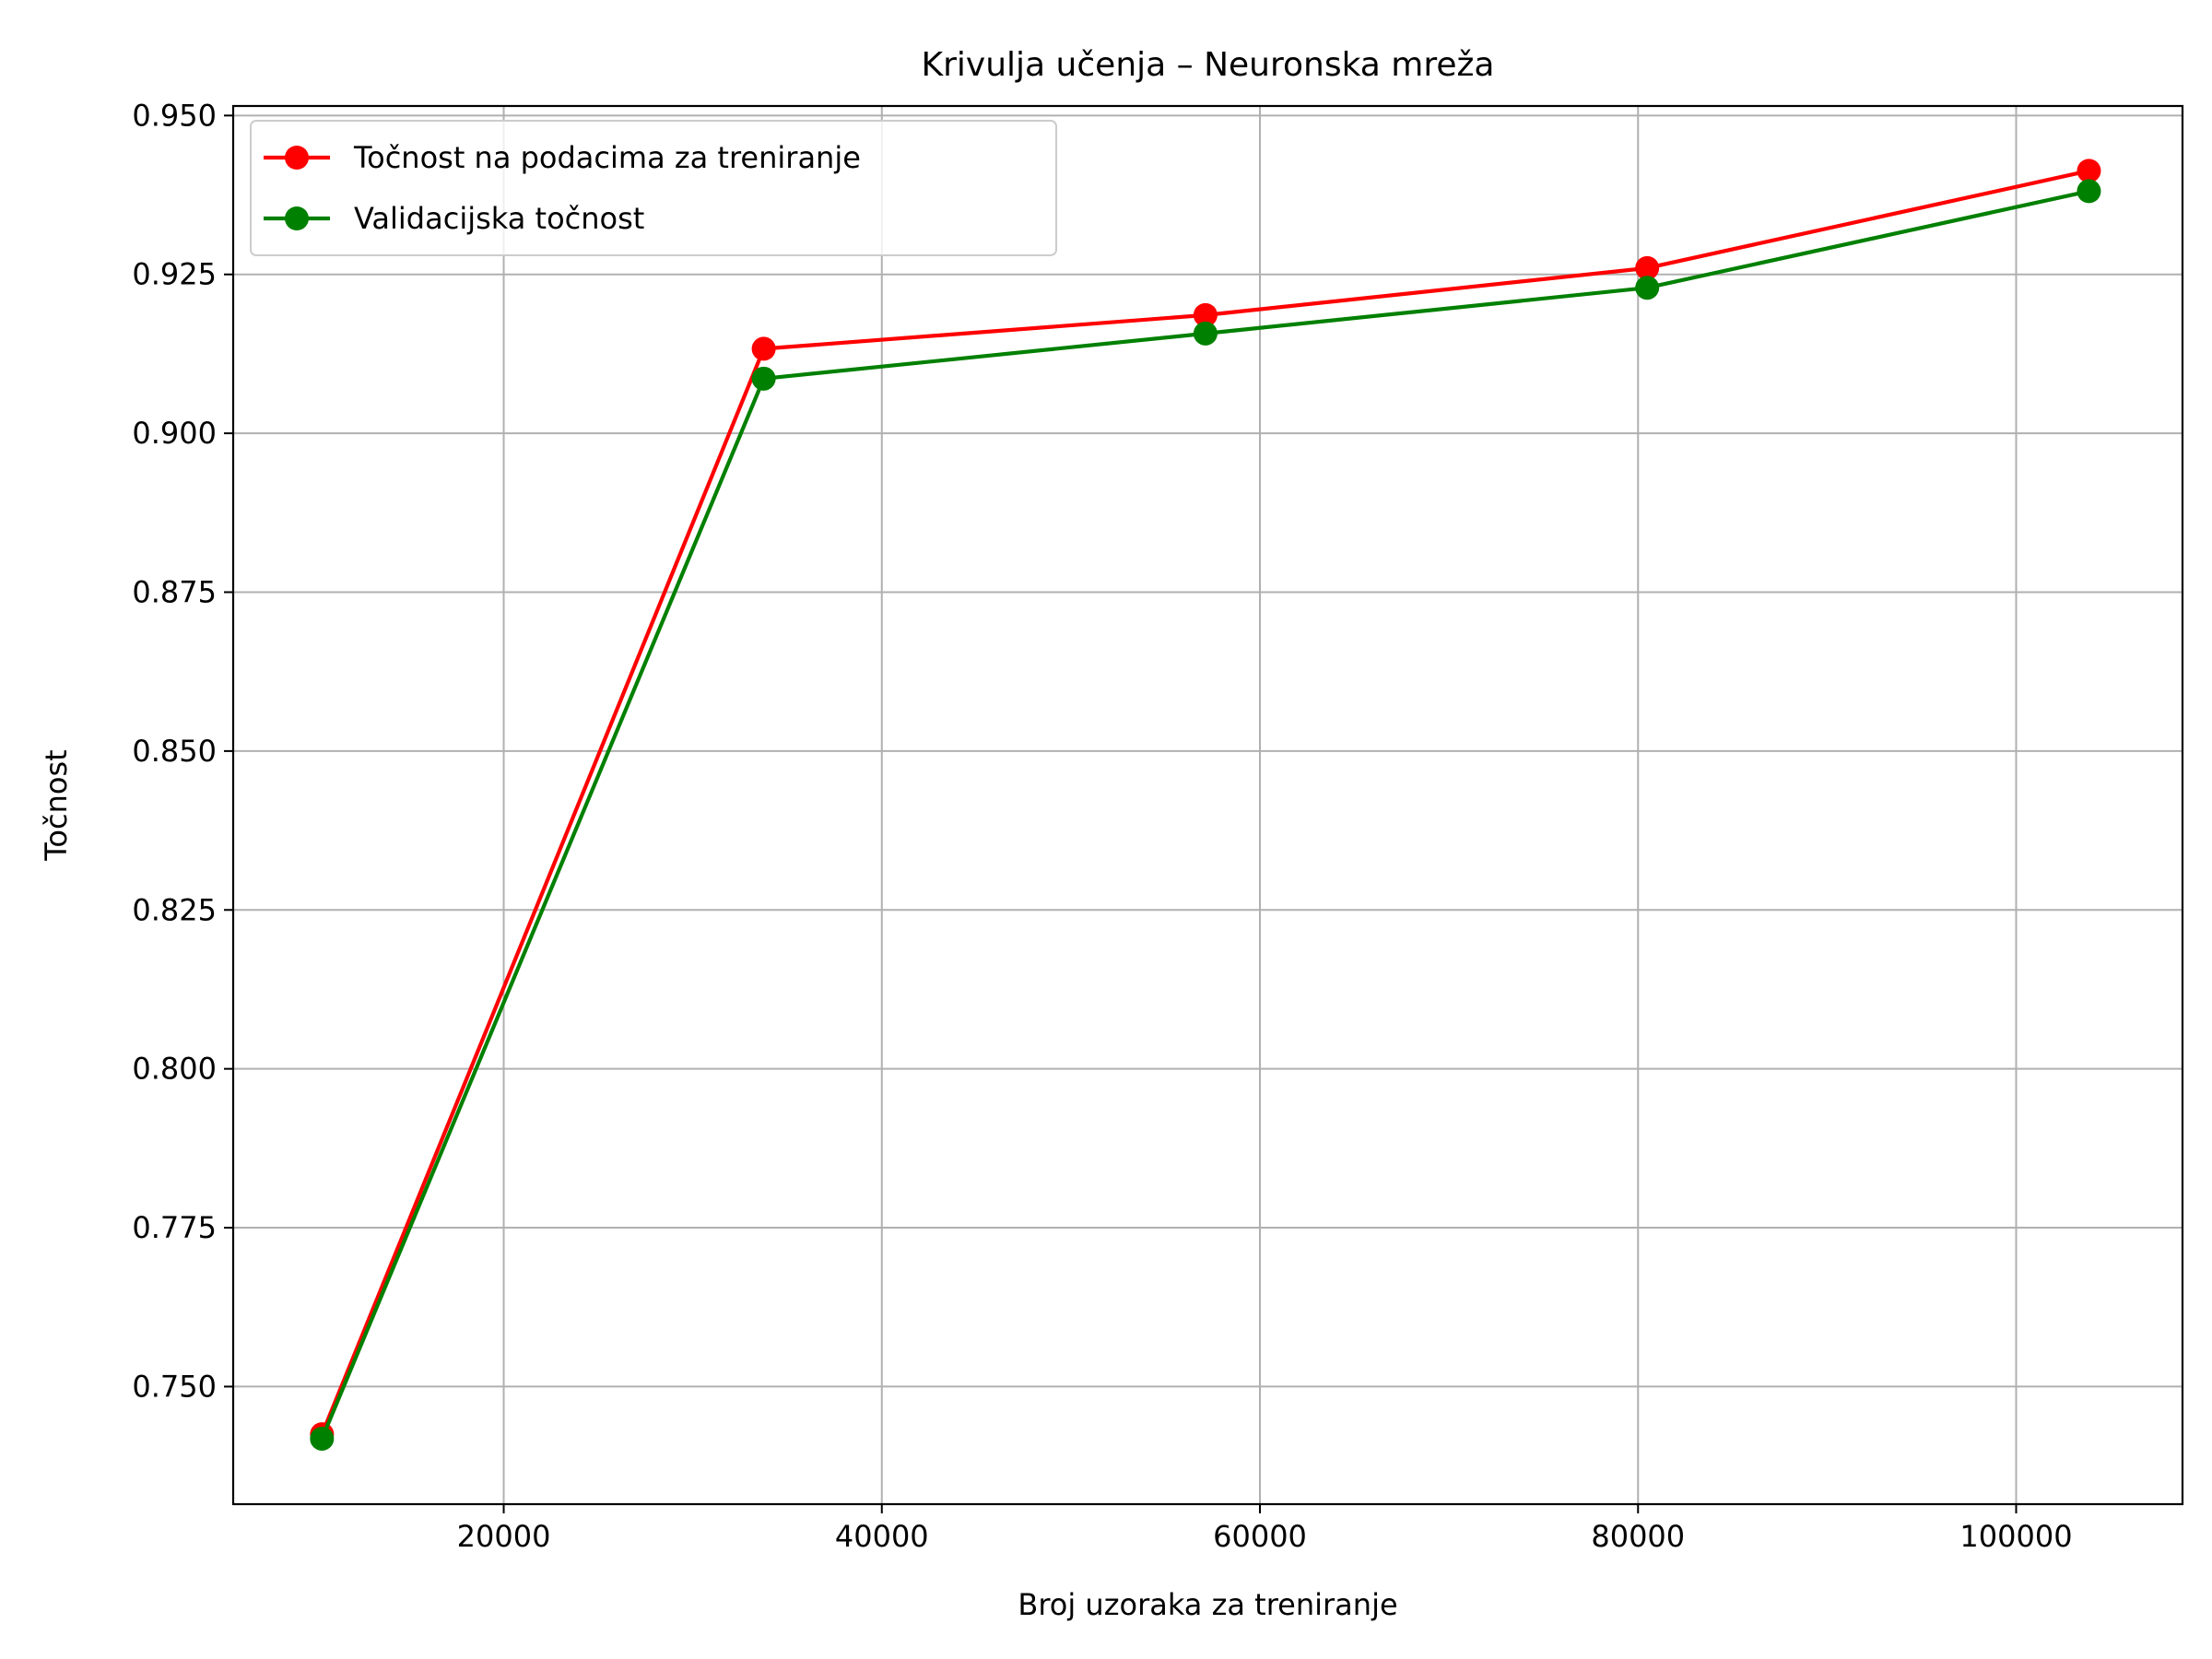 The image size is (2212, 1659). I want to click on y-tick-label: 0.875, so click(174, 592).